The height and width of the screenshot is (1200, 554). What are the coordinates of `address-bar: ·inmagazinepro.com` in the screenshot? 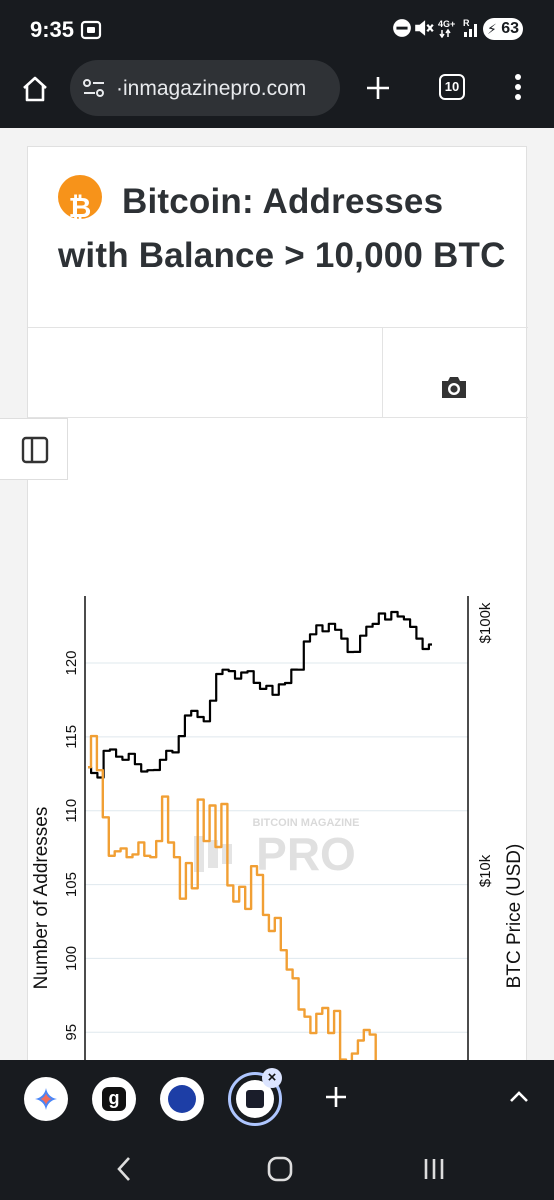 It's located at (205, 88).